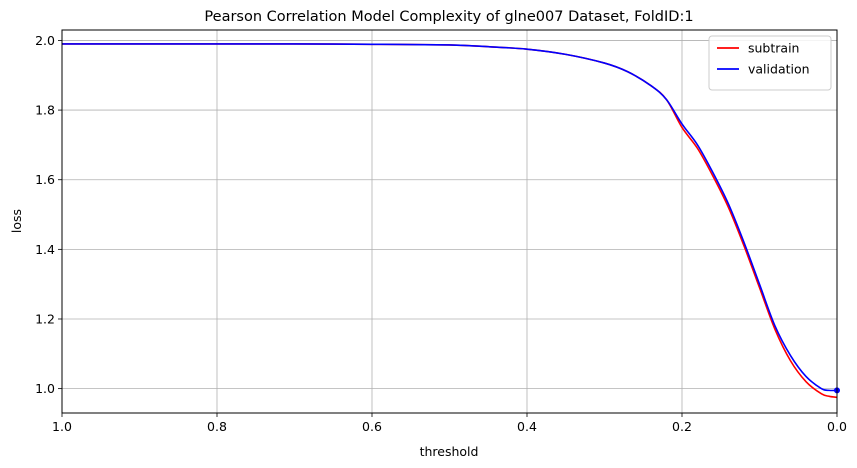 This screenshot has height=468, width=857. I want to click on y-axis-label: loss, so click(16, 221).